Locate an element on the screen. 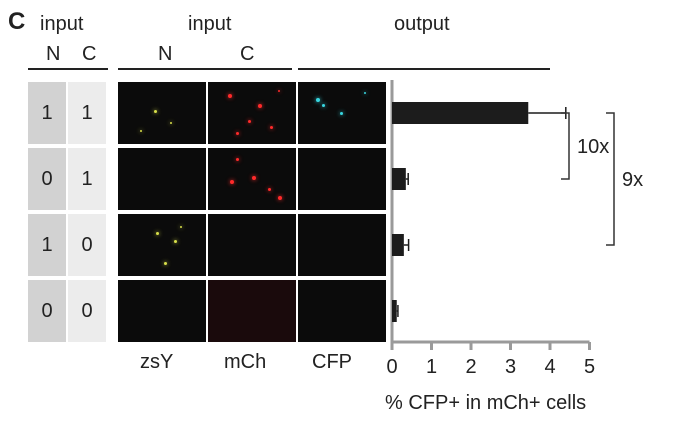 Image resolution: width=673 pixels, height=430 pixels. x-tick-label: 4 is located at coordinates (549, 367).